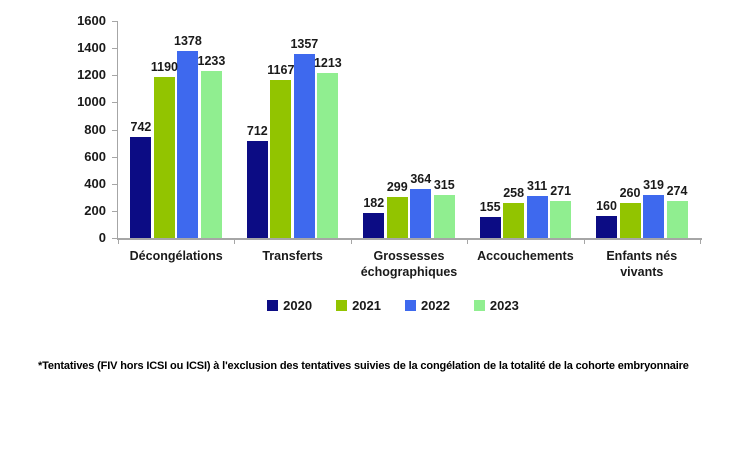 The height and width of the screenshot is (458, 750). Describe the element at coordinates (95, 183) in the screenshot. I see `y-tick-label: 400` at that location.